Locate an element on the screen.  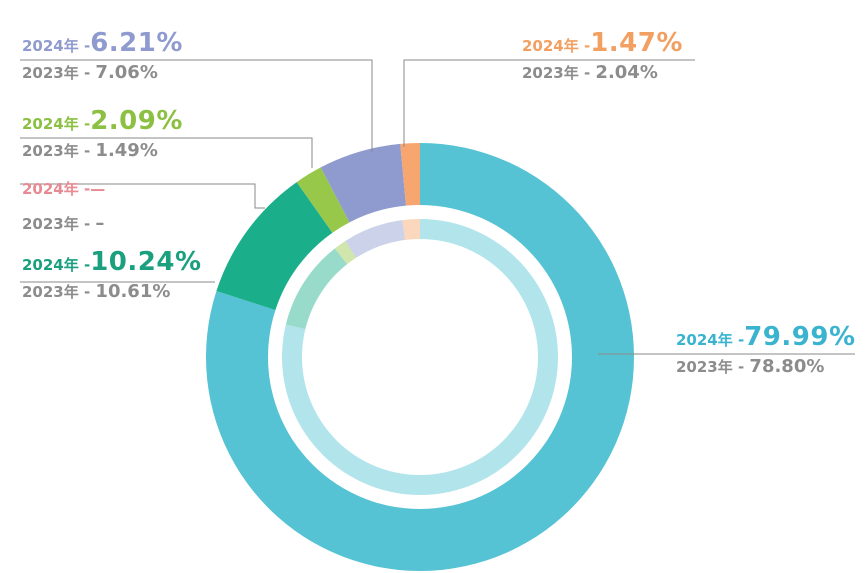
label-orange-value-2023: 2.04% is located at coordinates (626, 72).